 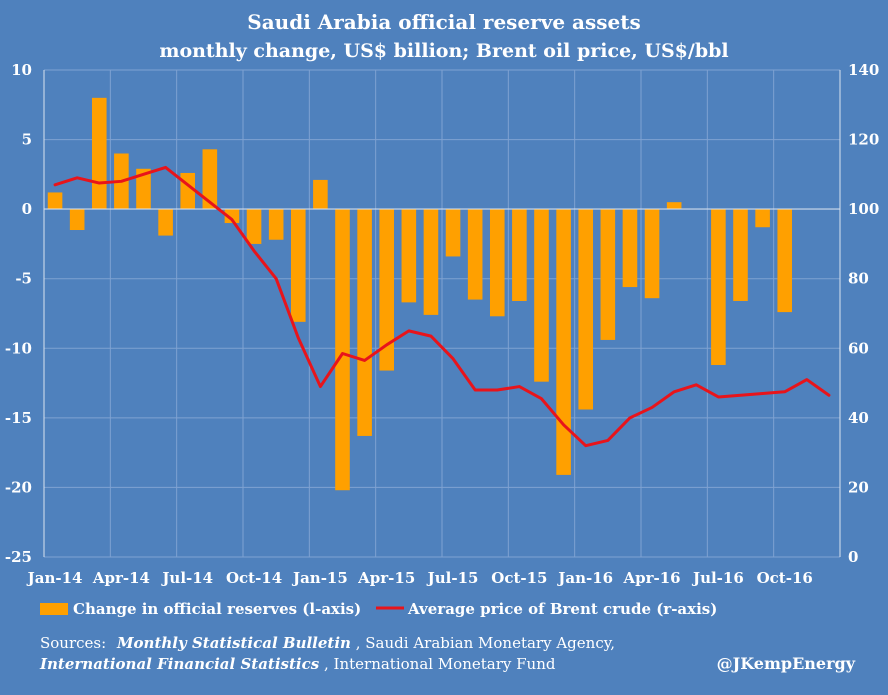 What do you see at coordinates (217, 609) in the screenshot?
I see `legend-label-reserves: Change in official reserves (l-axis)` at bounding box center [217, 609].